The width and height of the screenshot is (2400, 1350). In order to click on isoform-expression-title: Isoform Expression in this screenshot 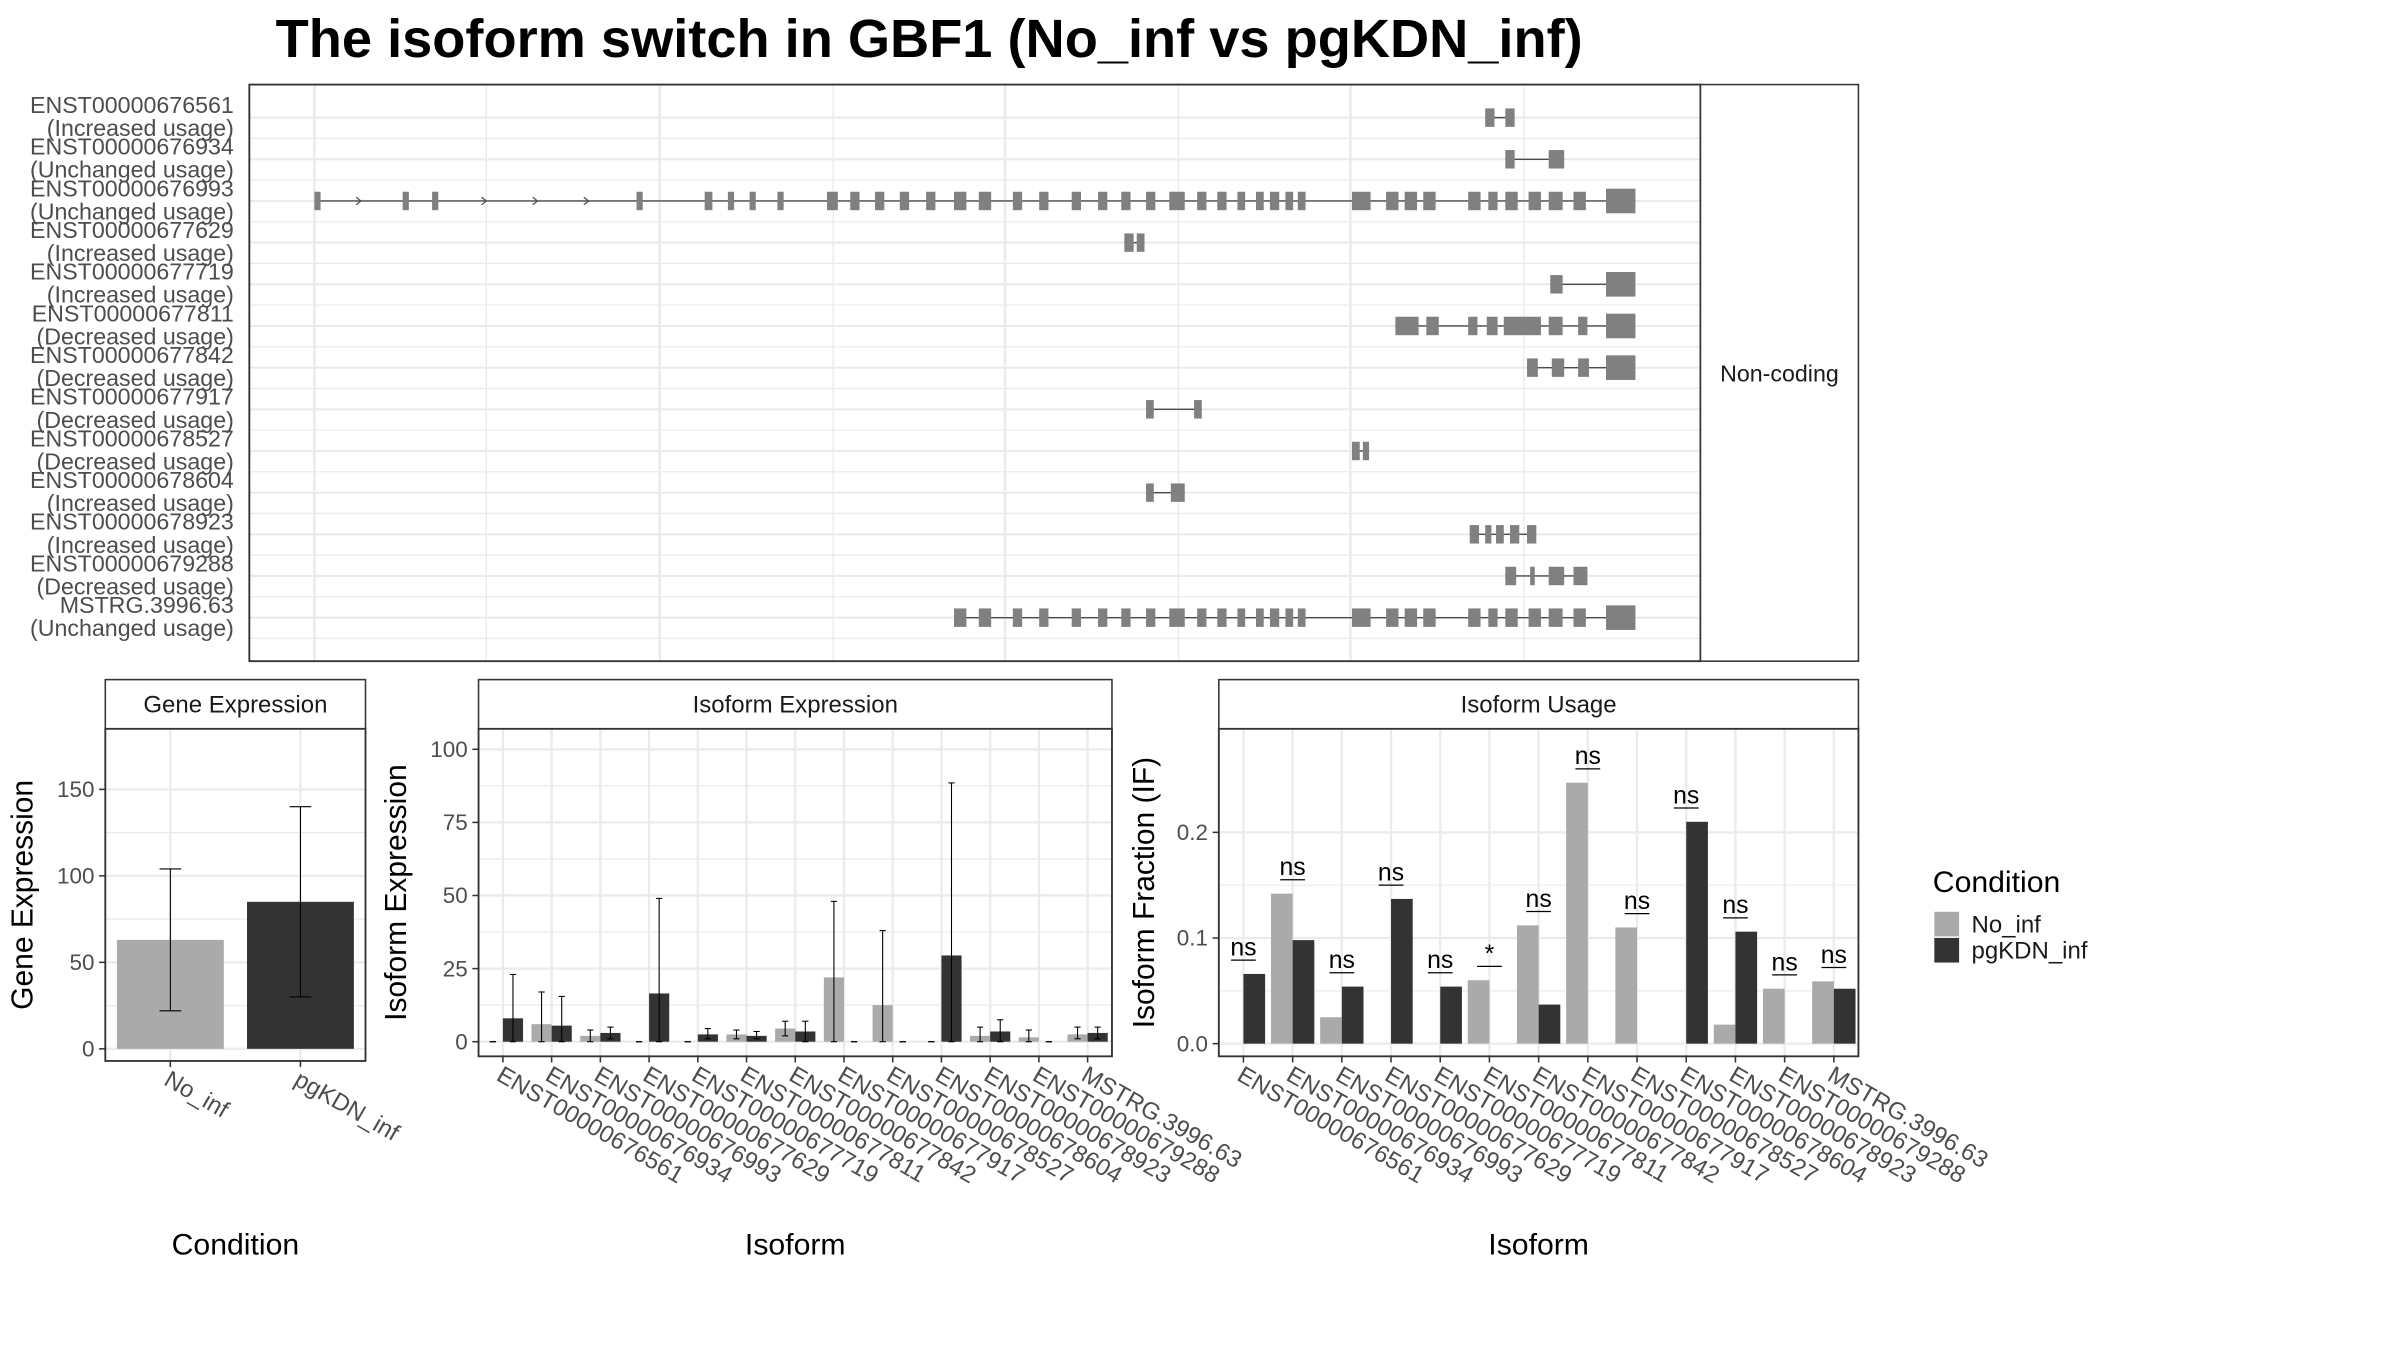, I will do `click(795, 705)`.